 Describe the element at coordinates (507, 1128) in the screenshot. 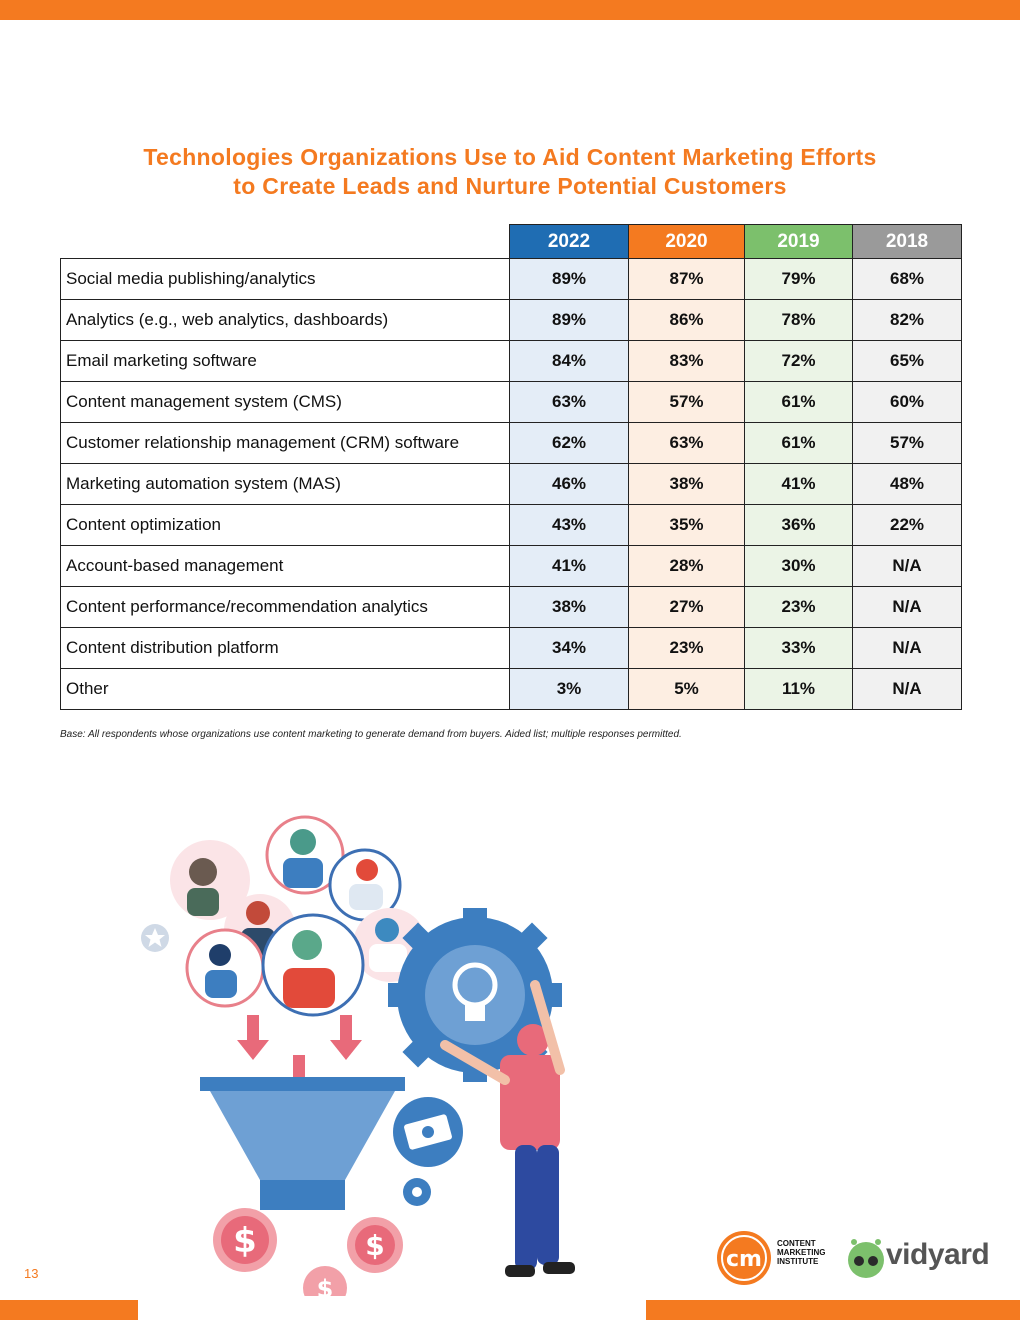

I see `person-figure` at that location.